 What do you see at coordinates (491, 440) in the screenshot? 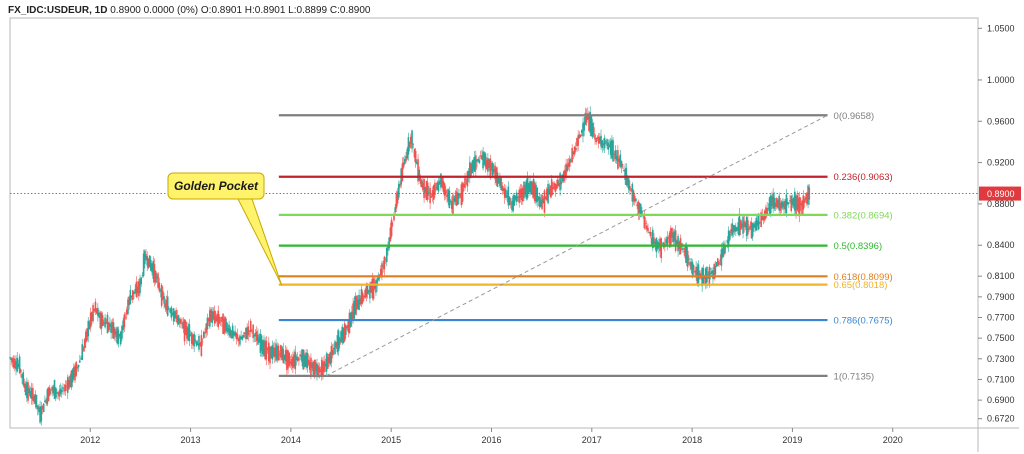
I see `x-tick-label-4: 2016` at bounding box center [491, 440].